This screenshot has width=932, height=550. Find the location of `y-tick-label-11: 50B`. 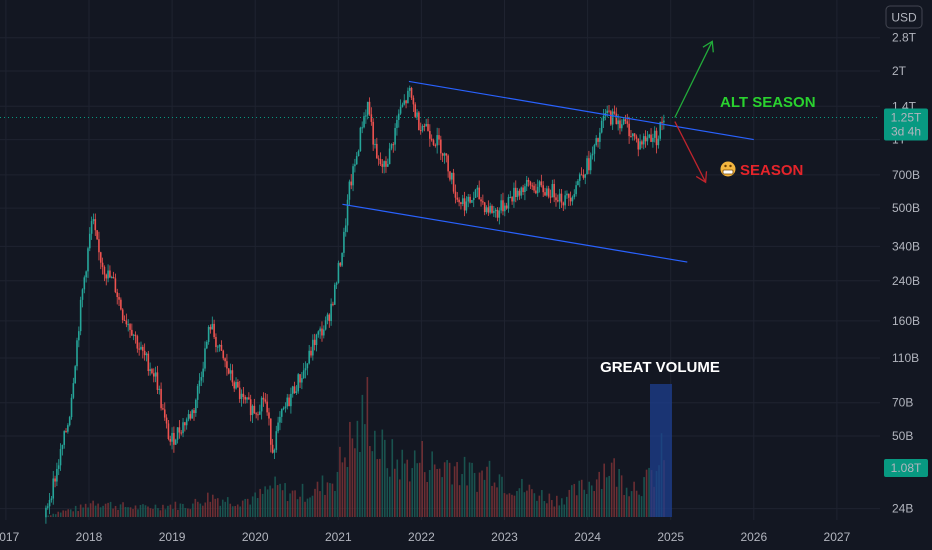

y-tick-label-11: 50B is located at coordinates (902, 436).